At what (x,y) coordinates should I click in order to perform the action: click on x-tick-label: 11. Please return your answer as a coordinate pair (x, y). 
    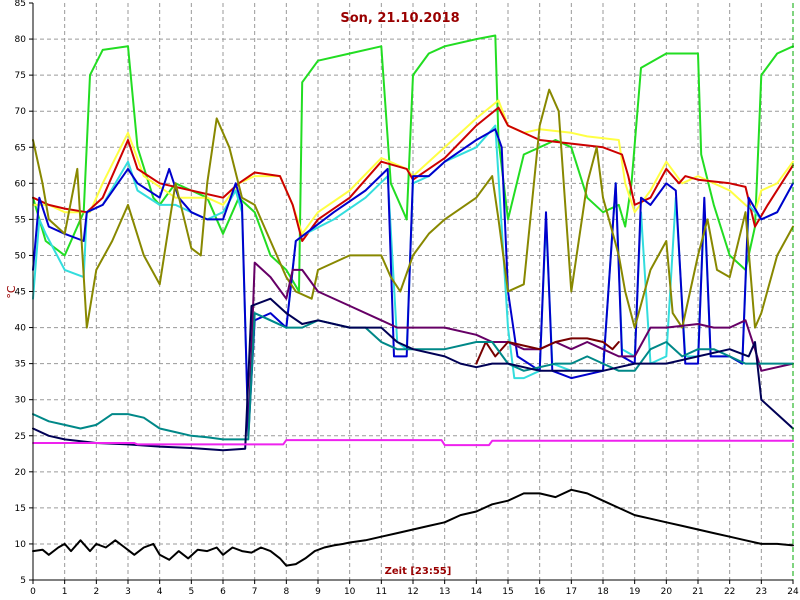
    Looking at the image, I should click on (381, 592).